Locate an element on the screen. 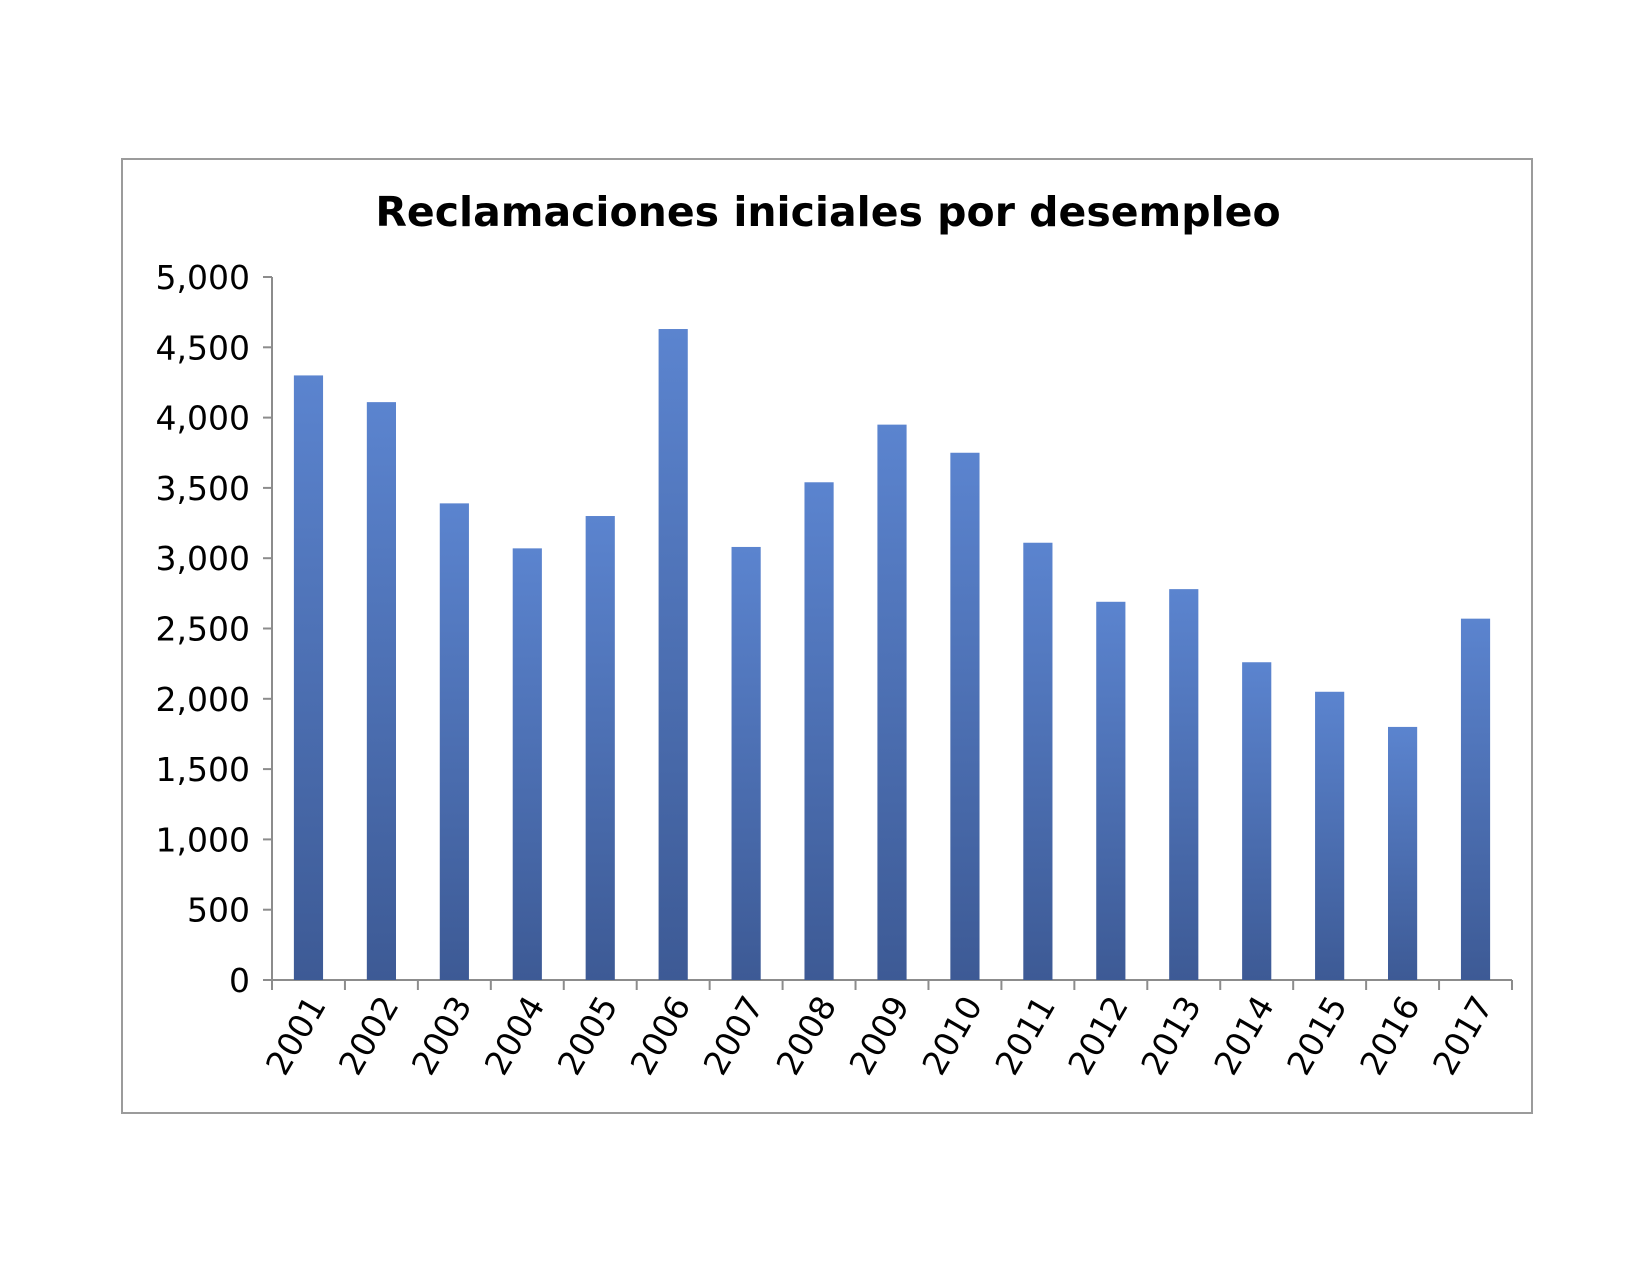  bar-2015 is located at coordinates (1330, 835).